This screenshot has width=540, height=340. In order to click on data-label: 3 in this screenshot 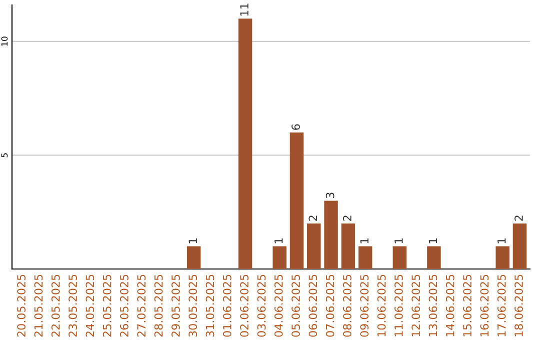, I will do `click(330, 195)`.